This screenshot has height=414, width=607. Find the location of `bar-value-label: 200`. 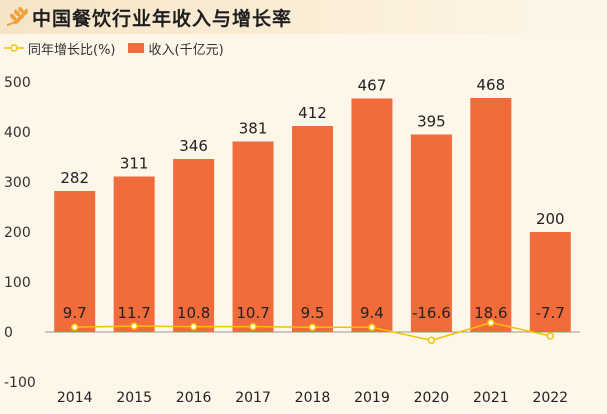

bar-value-label: 200 is located at coordinates (550, 219).